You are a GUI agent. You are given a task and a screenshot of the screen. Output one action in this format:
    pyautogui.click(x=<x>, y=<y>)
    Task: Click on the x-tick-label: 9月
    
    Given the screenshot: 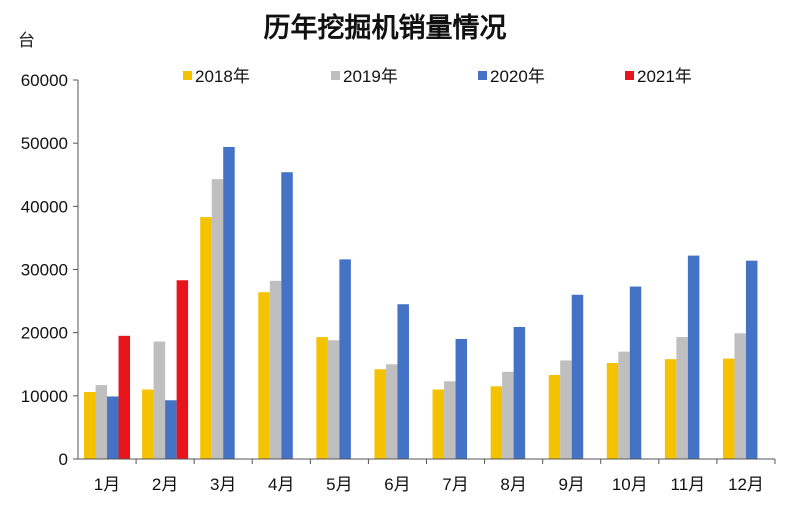 What is the action you would take?
    pyautogui.click(x=571, y=484)
    